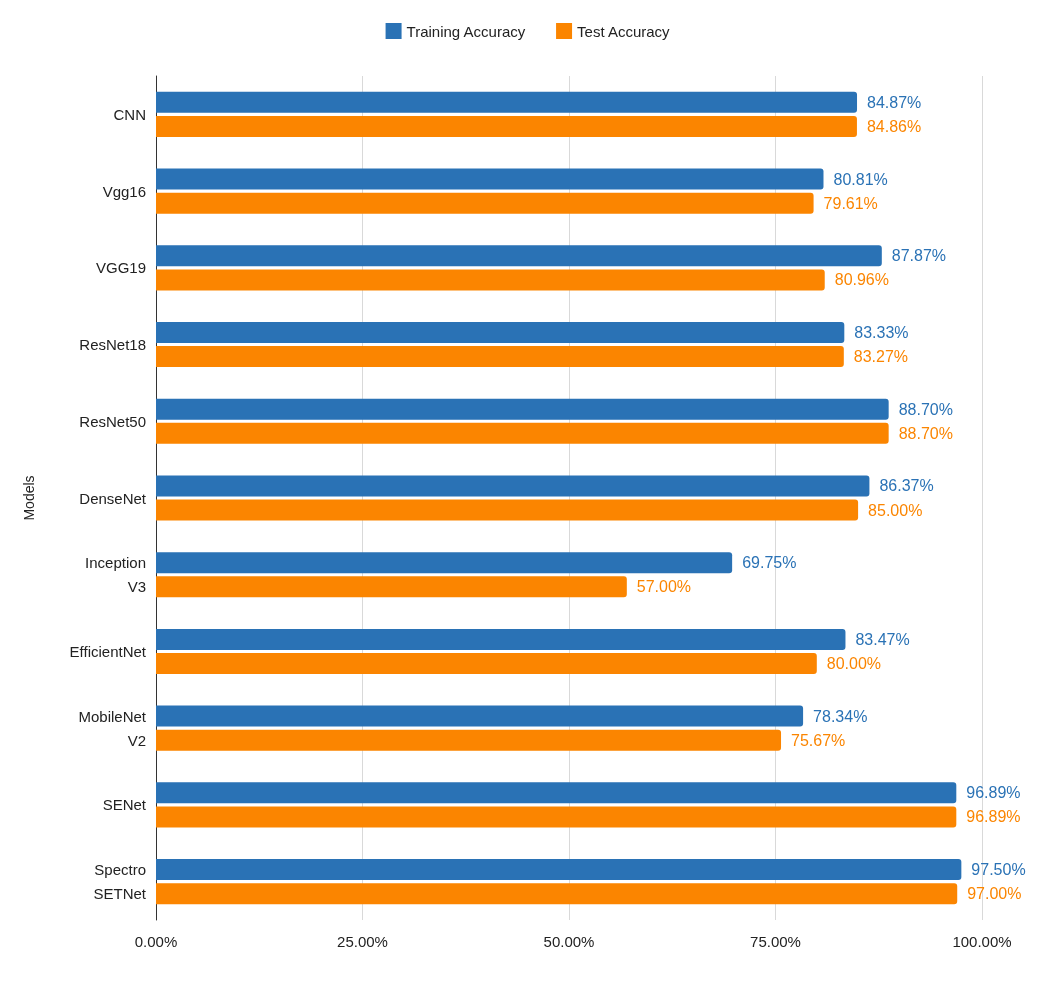 This screenshot has height=990, width=1056. Describe the element at coordinates (129, 114) in the screenshot. I see `y-tick-label: CNN` at that location.